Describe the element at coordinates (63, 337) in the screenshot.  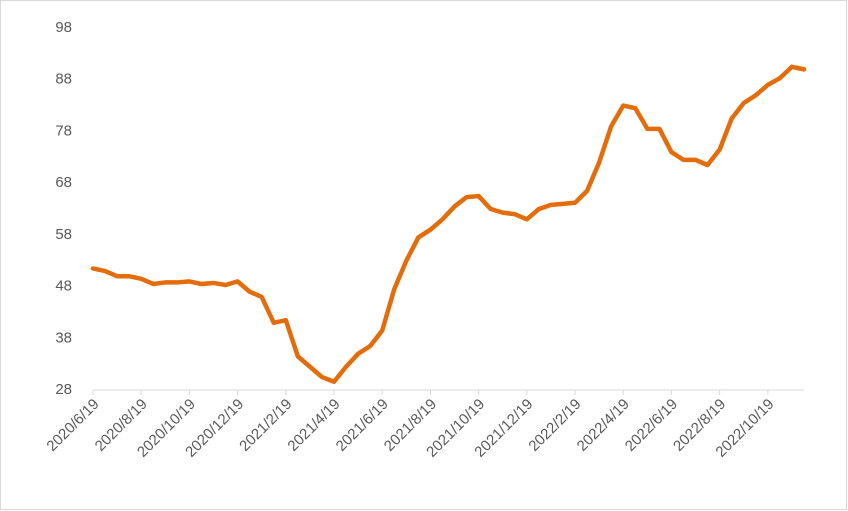
I see `y-tick-label: 38` at that location.